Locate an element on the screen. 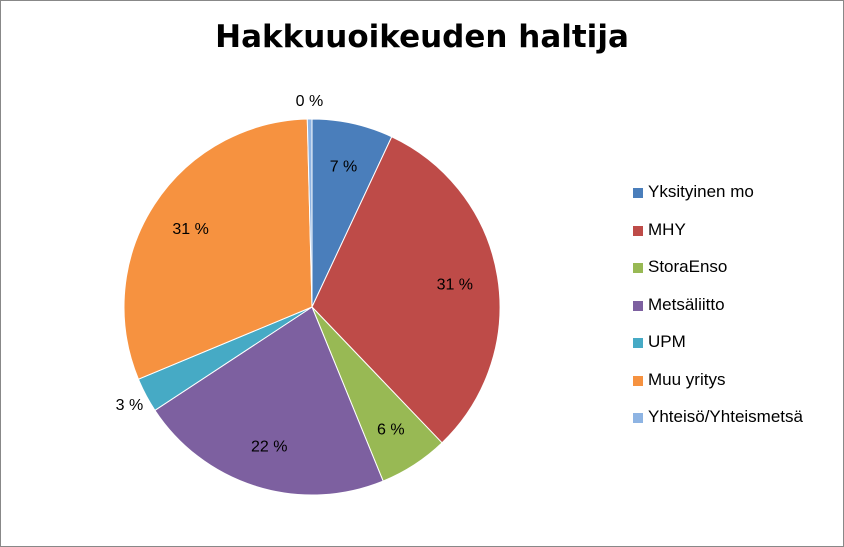 This screenshot has width=844, height=547. legend-label: Muu yritys is located at coordinates (687, 379).